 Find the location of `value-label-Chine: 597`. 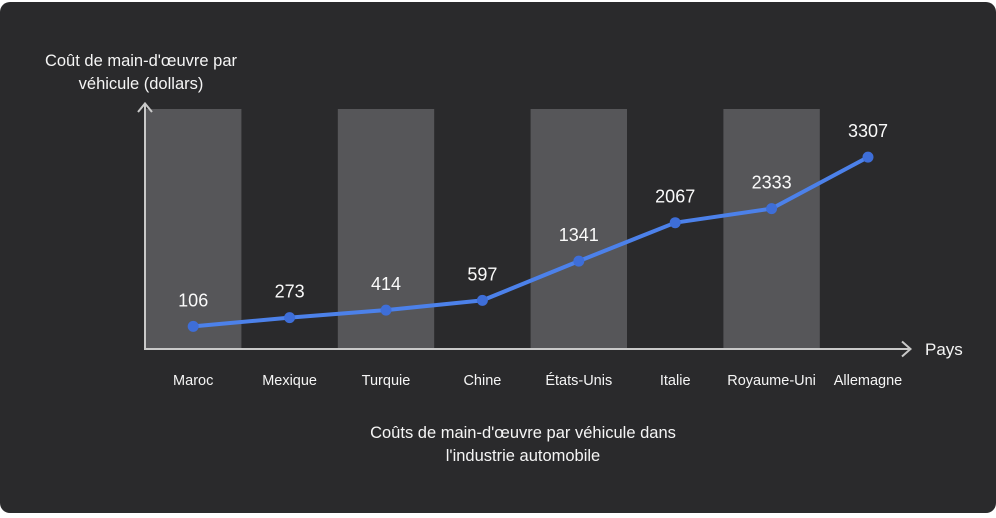

value-label-Chine: 597 is located at coordinates (482, 274).